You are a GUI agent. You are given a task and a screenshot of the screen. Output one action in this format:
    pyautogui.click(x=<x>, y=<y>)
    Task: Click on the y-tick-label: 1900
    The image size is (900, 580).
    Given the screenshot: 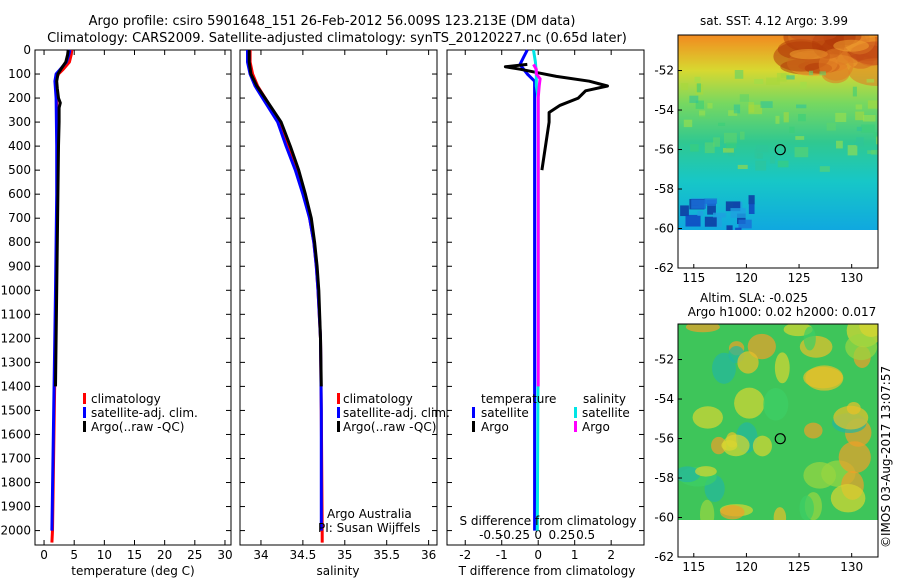 What is the action you would take?
    pyautogui.click(x=15, y=507)
    